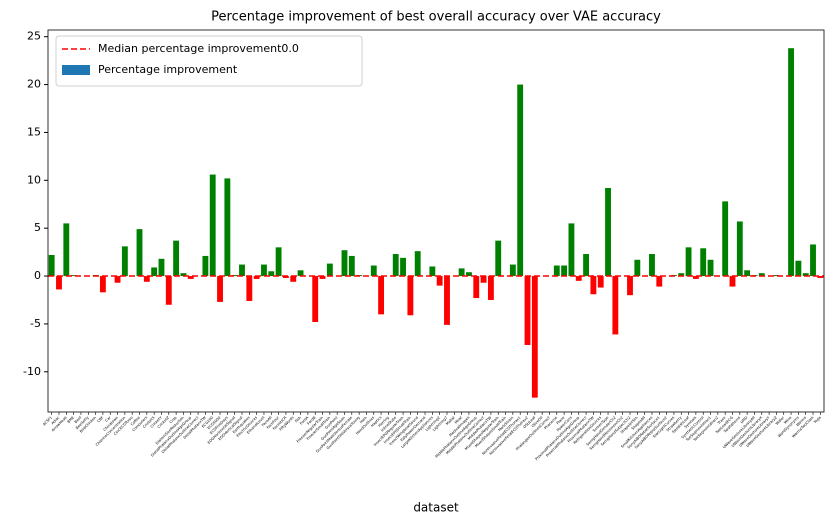  Describe the element at coordinates (304, 420) in the screenshot. I see `x-tick-label: FordA` at that location.